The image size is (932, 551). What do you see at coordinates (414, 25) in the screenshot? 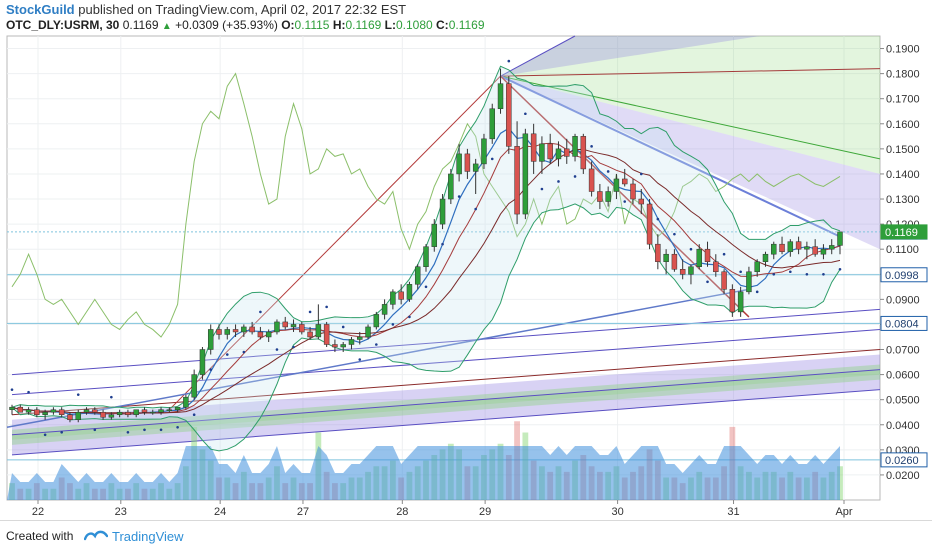
I see `low-value: 0.1080` at bounding box center [414, 25].